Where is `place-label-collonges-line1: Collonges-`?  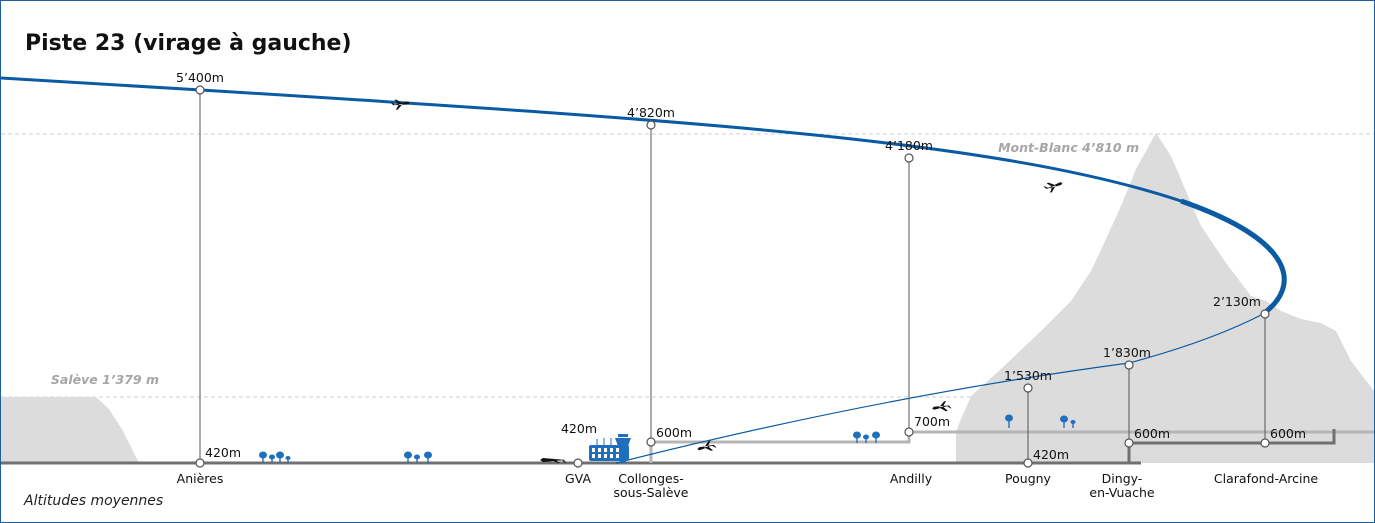
place-label-collonges-line1: Collonges- is located at coordinates (651, 478).